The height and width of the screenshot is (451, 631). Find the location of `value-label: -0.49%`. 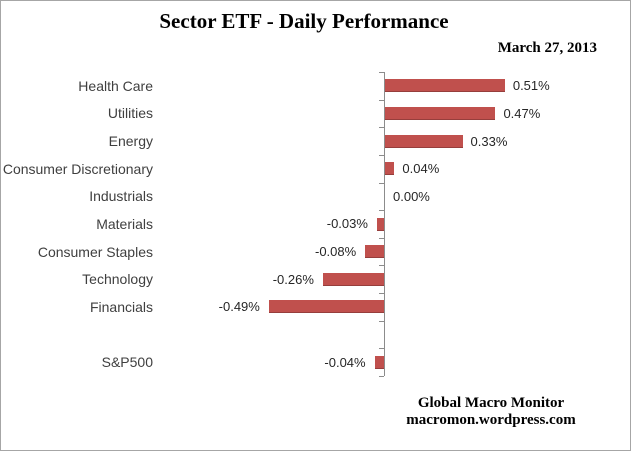

value-label: -0.49% is located at coordinates (239, 307).